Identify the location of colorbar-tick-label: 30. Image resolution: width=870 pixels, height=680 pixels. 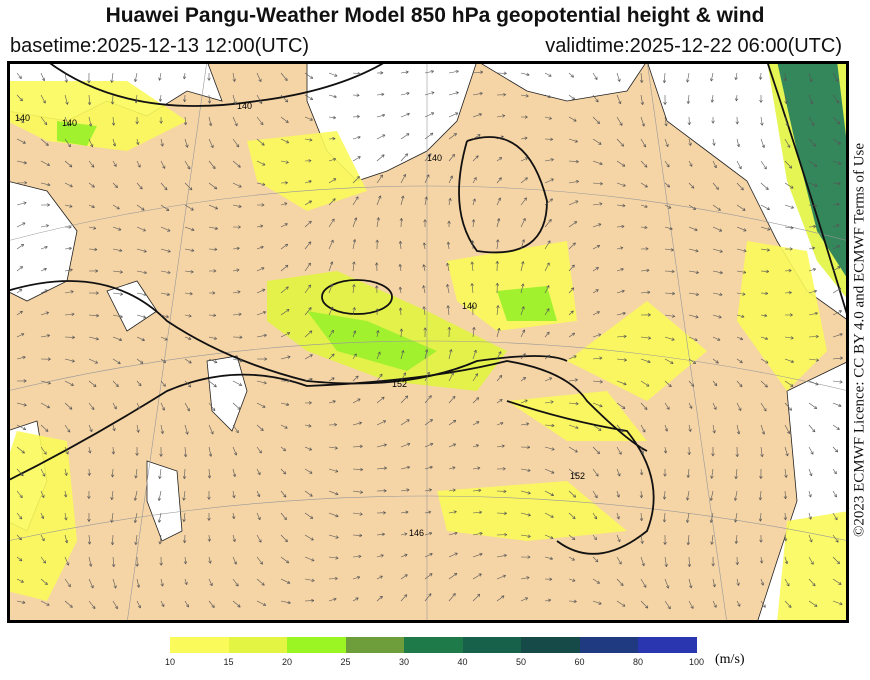
(404, 662).